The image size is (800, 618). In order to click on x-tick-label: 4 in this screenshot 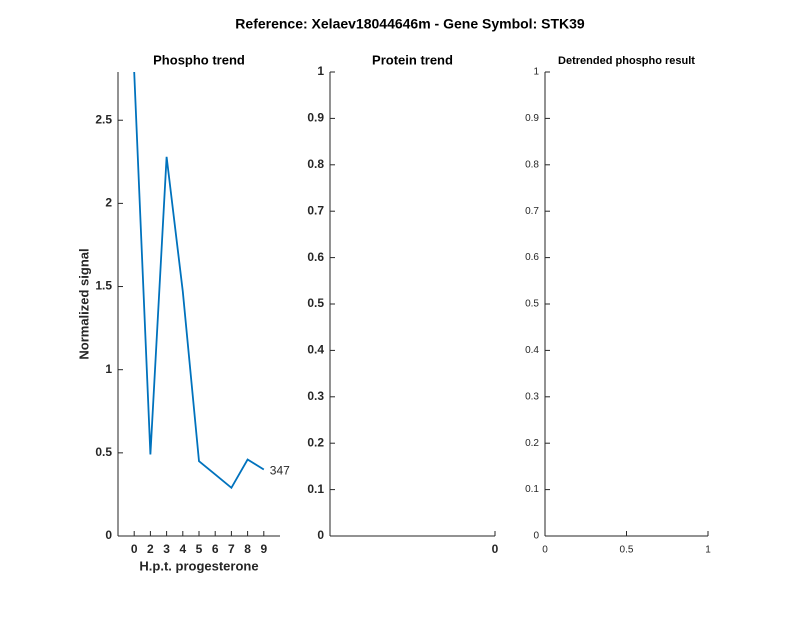, I will do `click(182, 549)`.